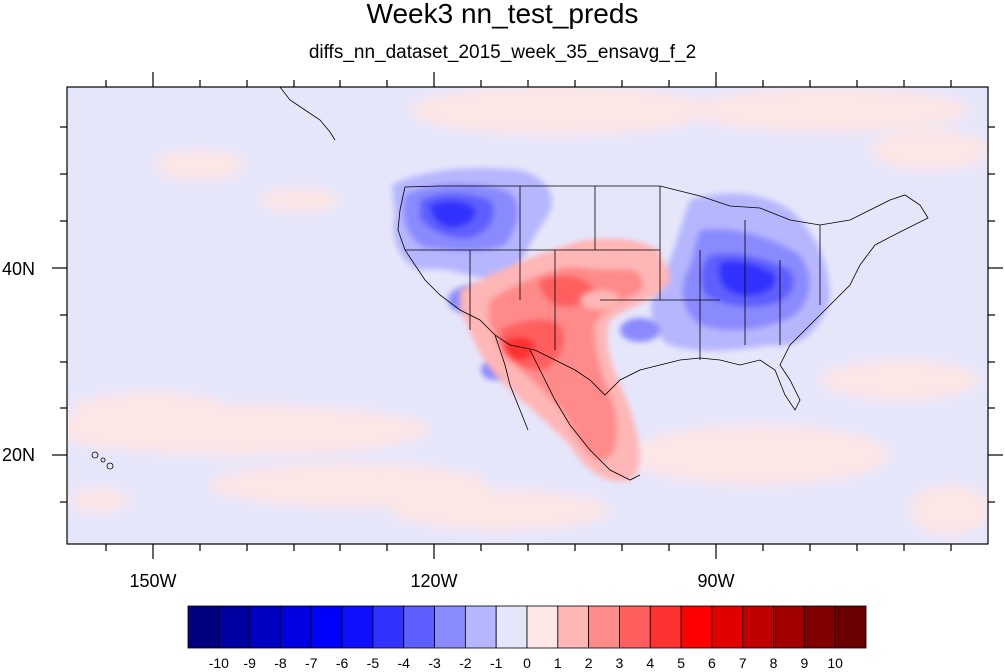  What do you see at coordinates (373, 663) in the screenshot?
I see `colorbar-label: -5` at bounding box center [373, 663].